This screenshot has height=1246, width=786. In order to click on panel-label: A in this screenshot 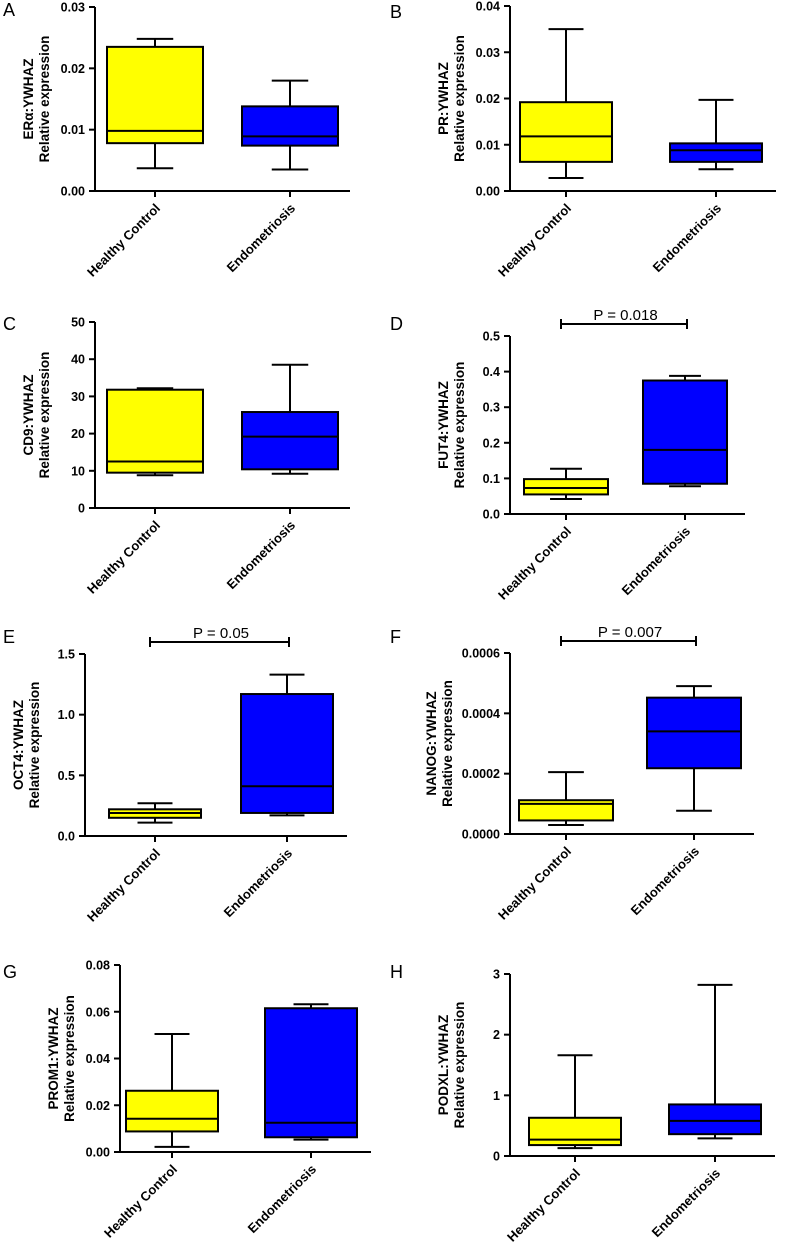, I will do `click(9, 10)`.